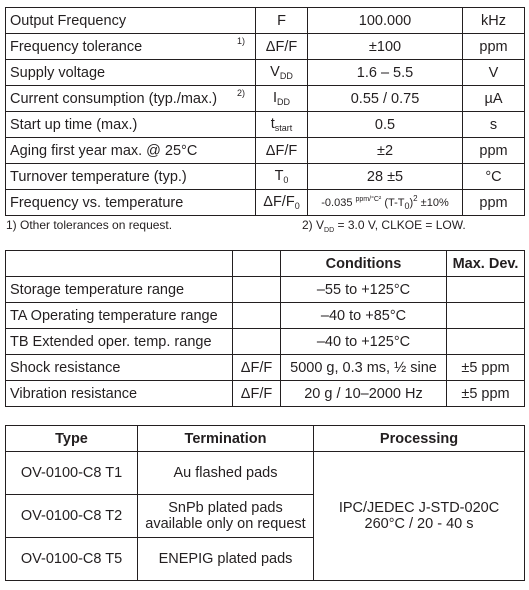 The height and width of the screenshot is (590, 529). I want to click on header-processing: Processing, so click(419, 438).